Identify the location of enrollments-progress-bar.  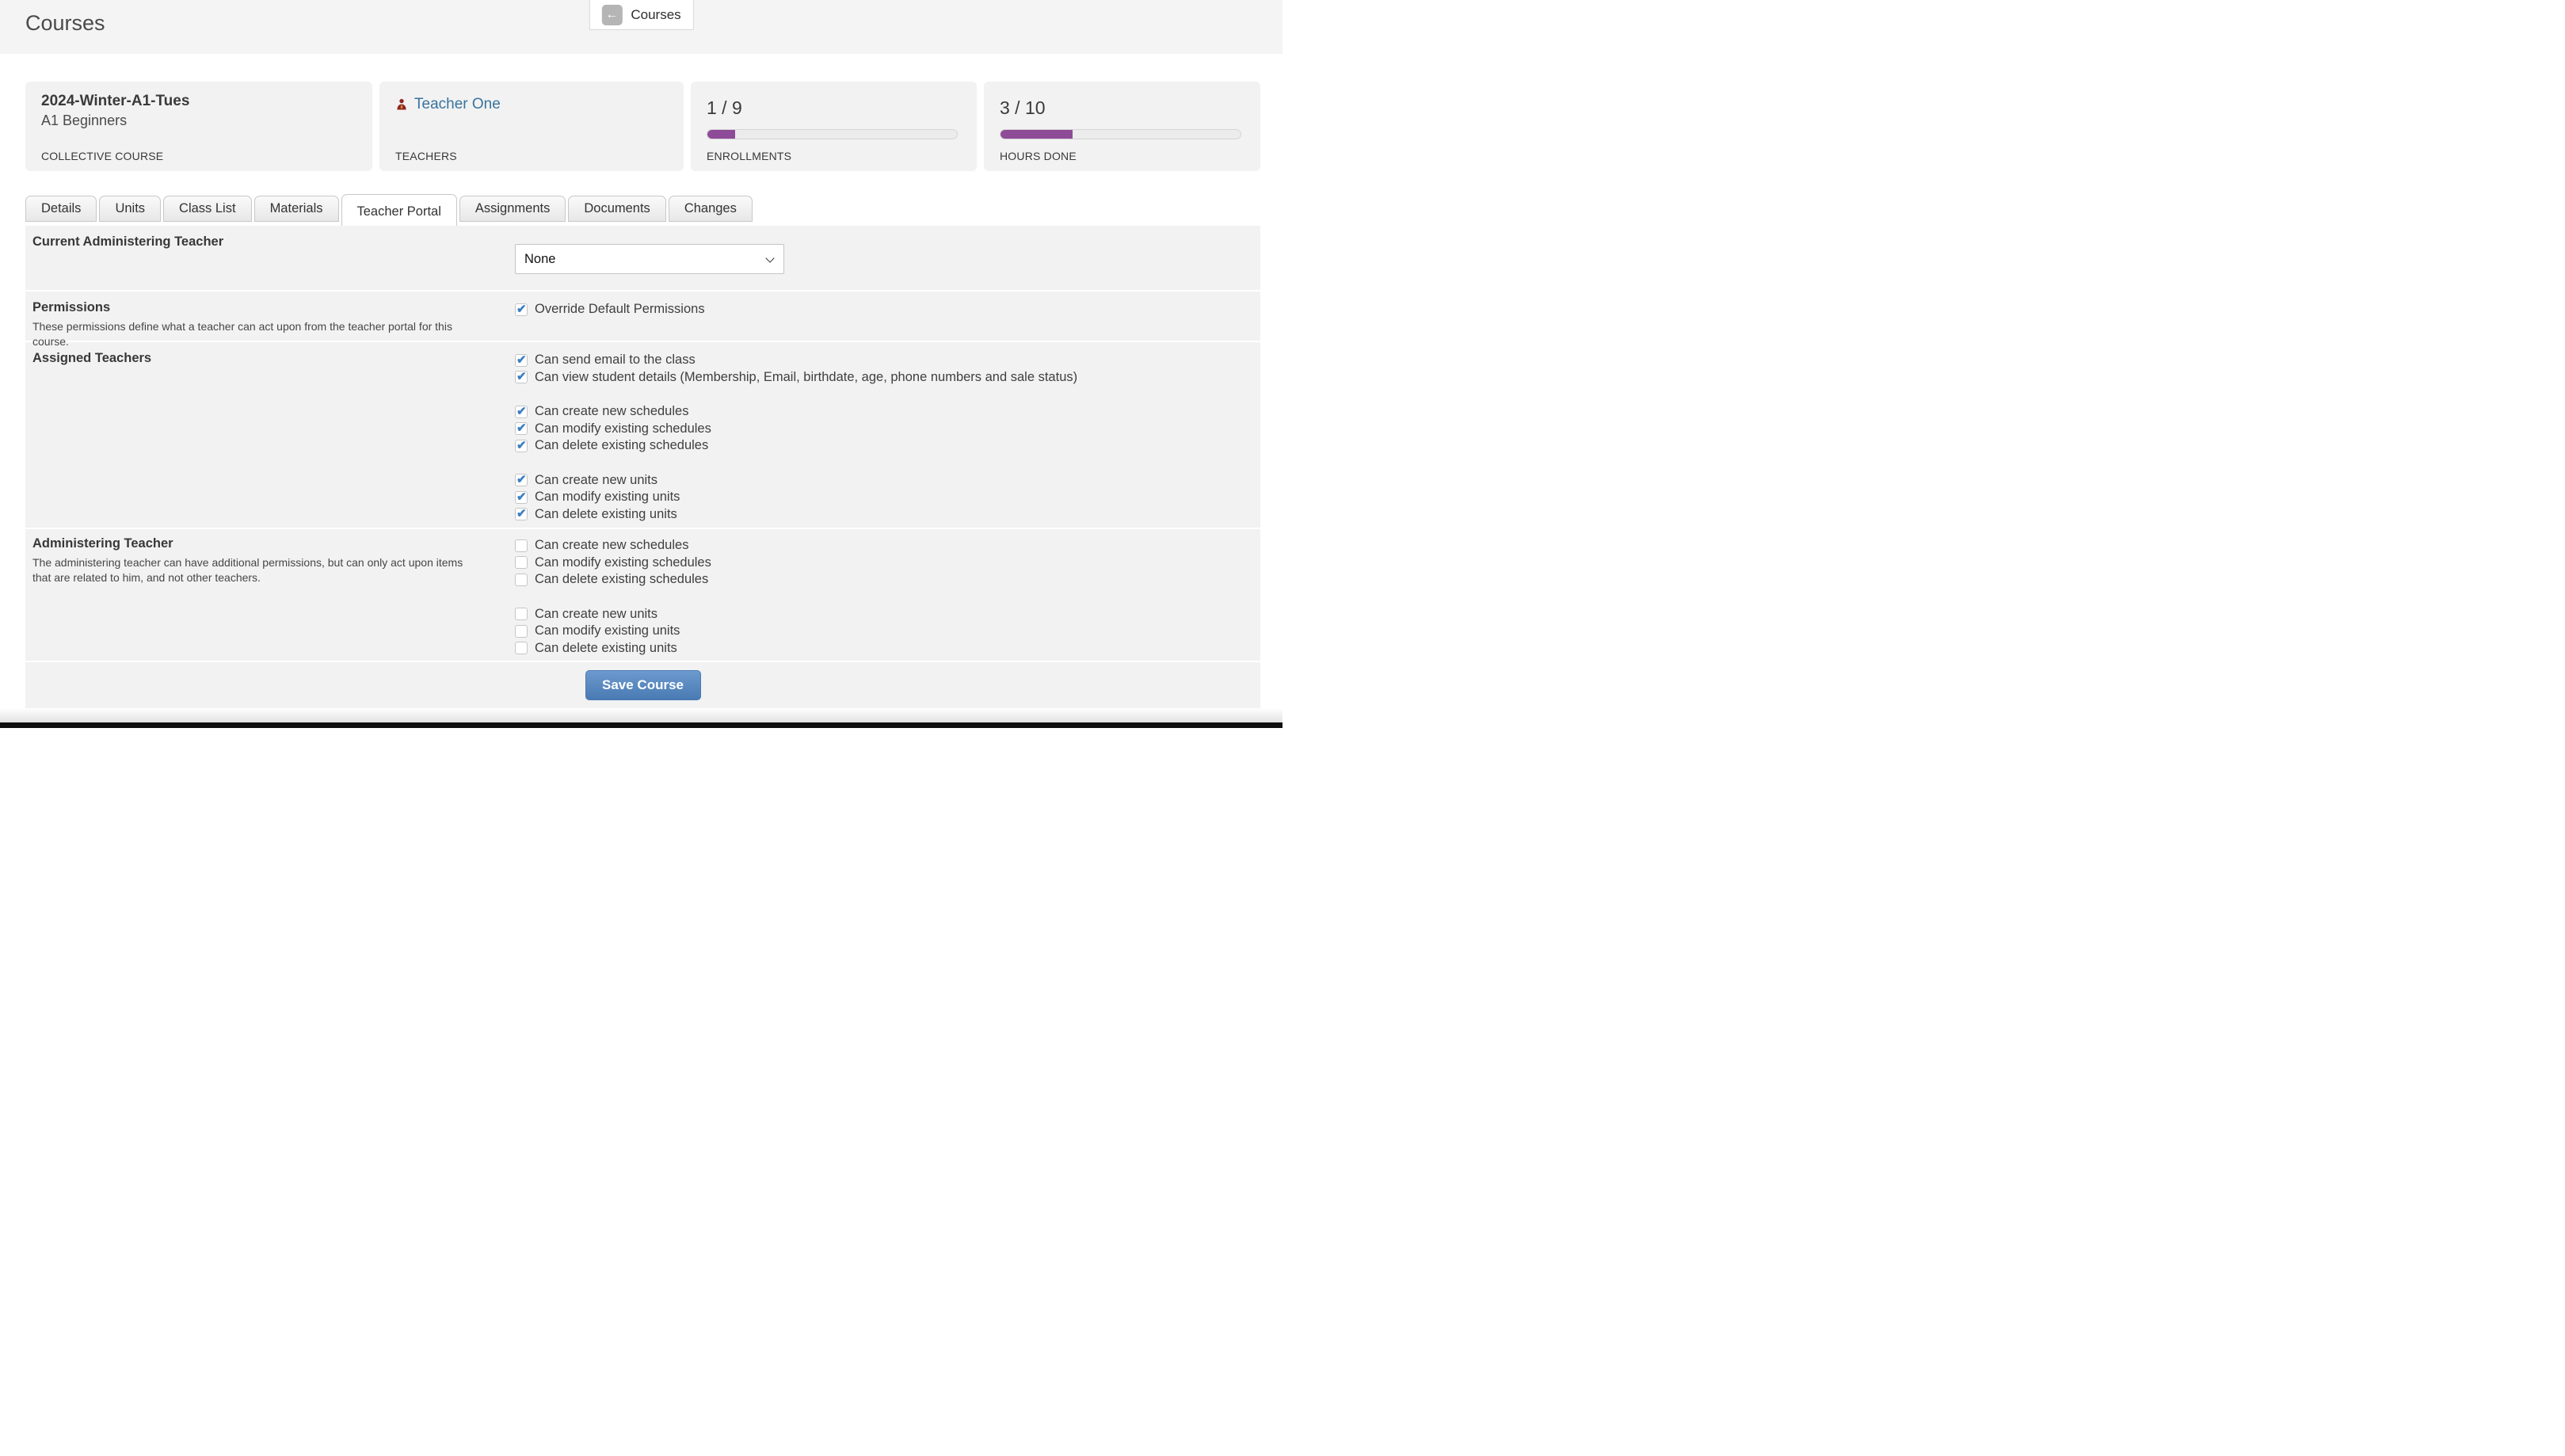
(832, 134).